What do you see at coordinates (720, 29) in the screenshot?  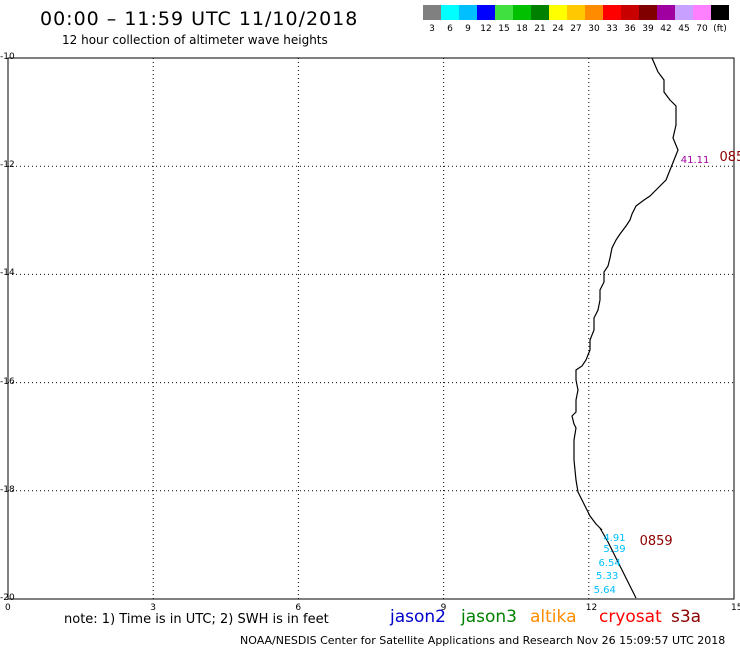 I see `color-scale-label: (ft)` at bounding box center [720, 29].